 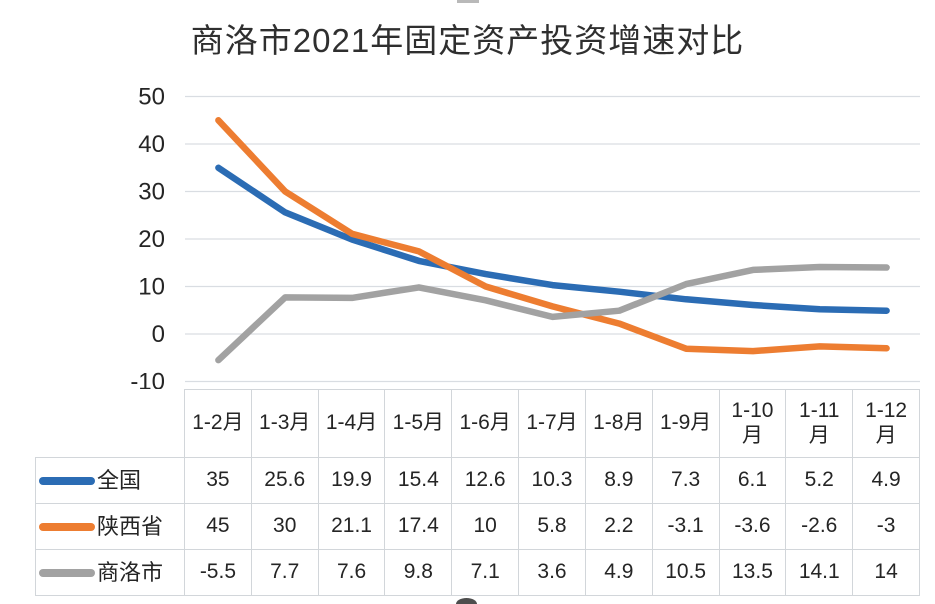 What do you see at coordinates (218, 423) in the screenshot?
I see `category-header-cell: 1-2月` at bounding box center [218, 423].